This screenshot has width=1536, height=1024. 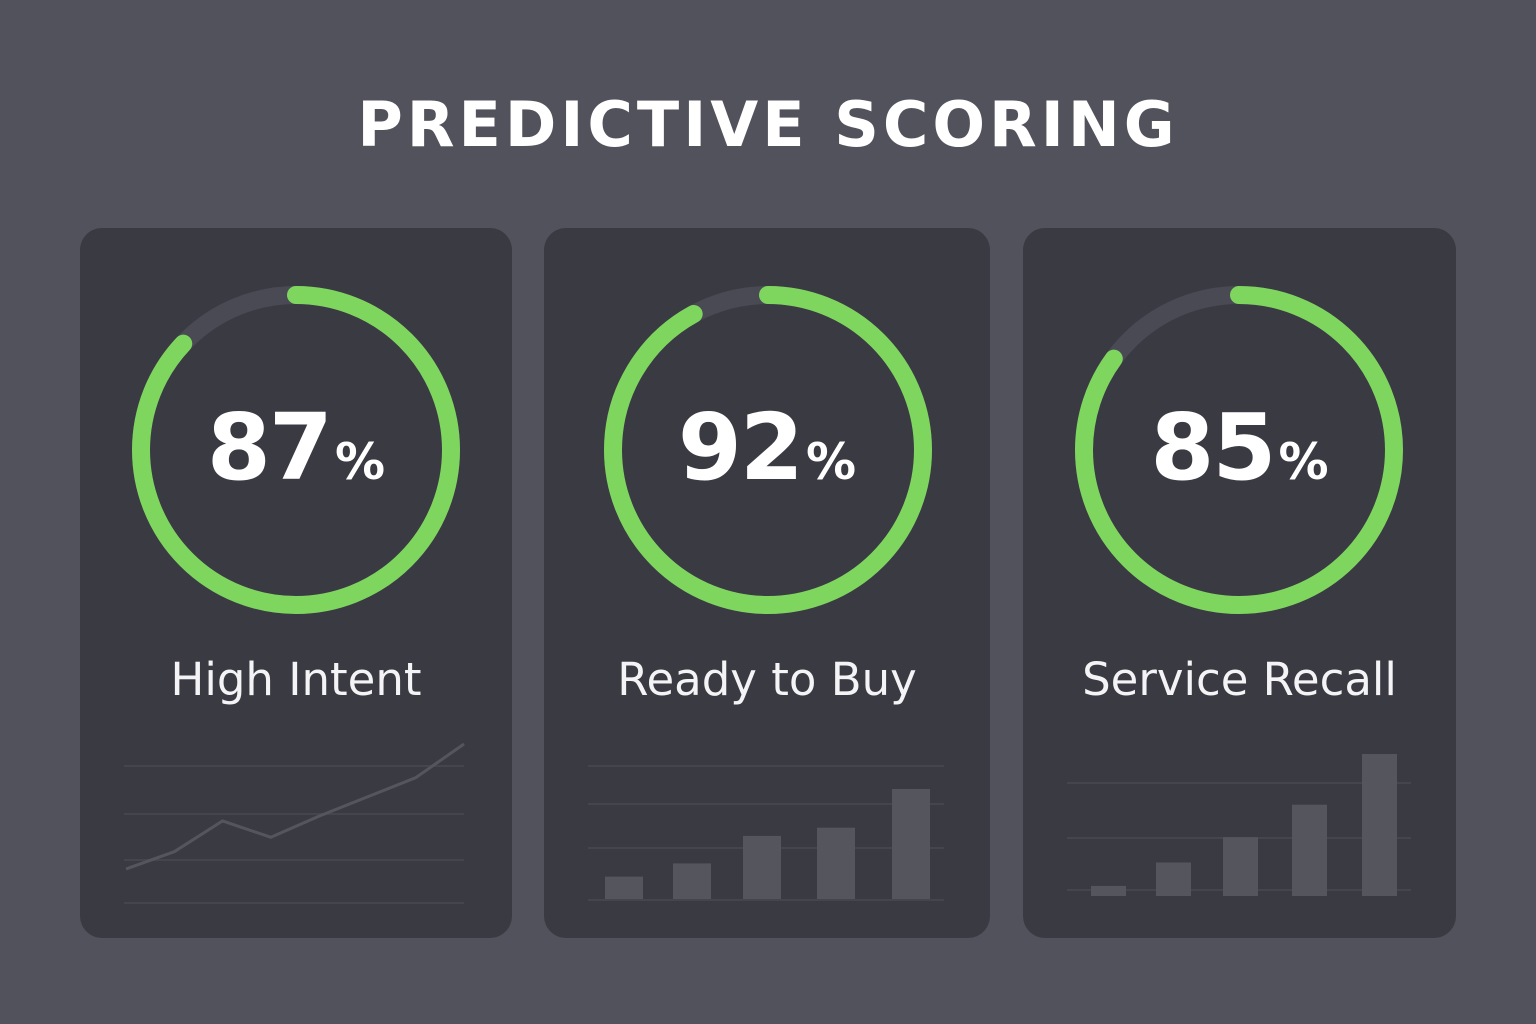 I want to click on card-label: Ready to Buy, so click(x=767, y=679).